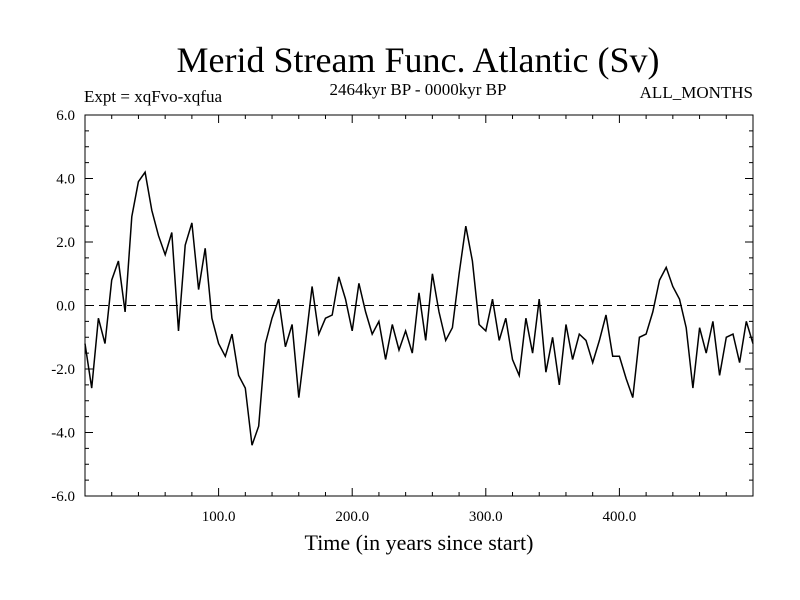 Image resolution: width=800 pixels, height=600 pixels. What do you see at coordinates (153, 96) in the screenshot?
I see `experiment-label: Expt = xqFvo-xqfua` at bounding box center [153, 96].